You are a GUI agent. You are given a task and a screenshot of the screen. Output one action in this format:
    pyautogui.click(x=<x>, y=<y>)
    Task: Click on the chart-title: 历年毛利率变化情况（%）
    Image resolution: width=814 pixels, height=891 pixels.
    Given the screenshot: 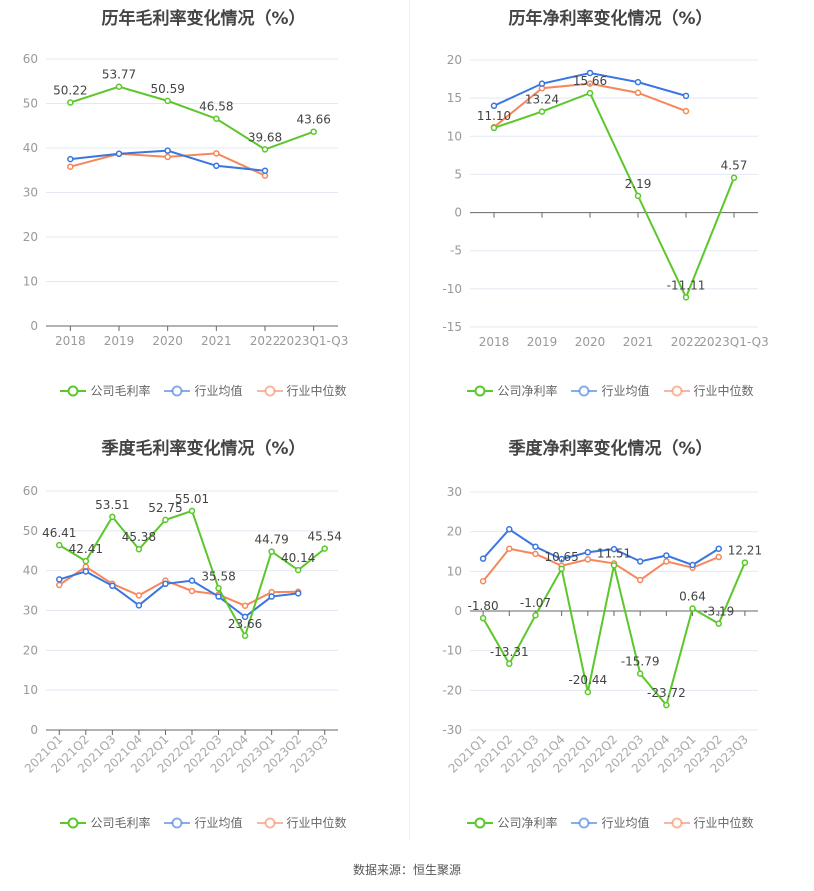 What is the action you would take?
    pyautogui.click(x=203, y=19)
    